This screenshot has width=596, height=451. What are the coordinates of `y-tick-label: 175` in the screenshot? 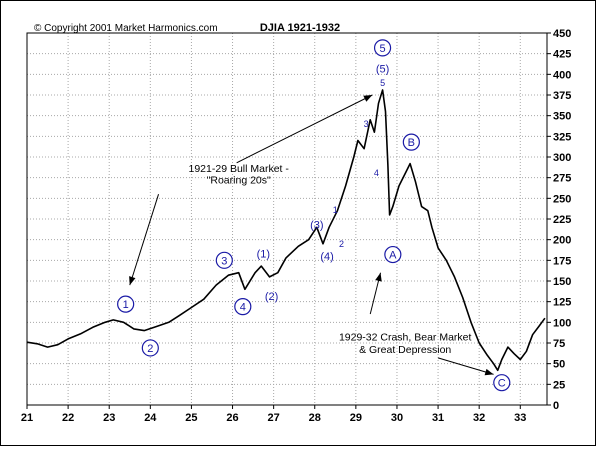 It's located at (562, 261).